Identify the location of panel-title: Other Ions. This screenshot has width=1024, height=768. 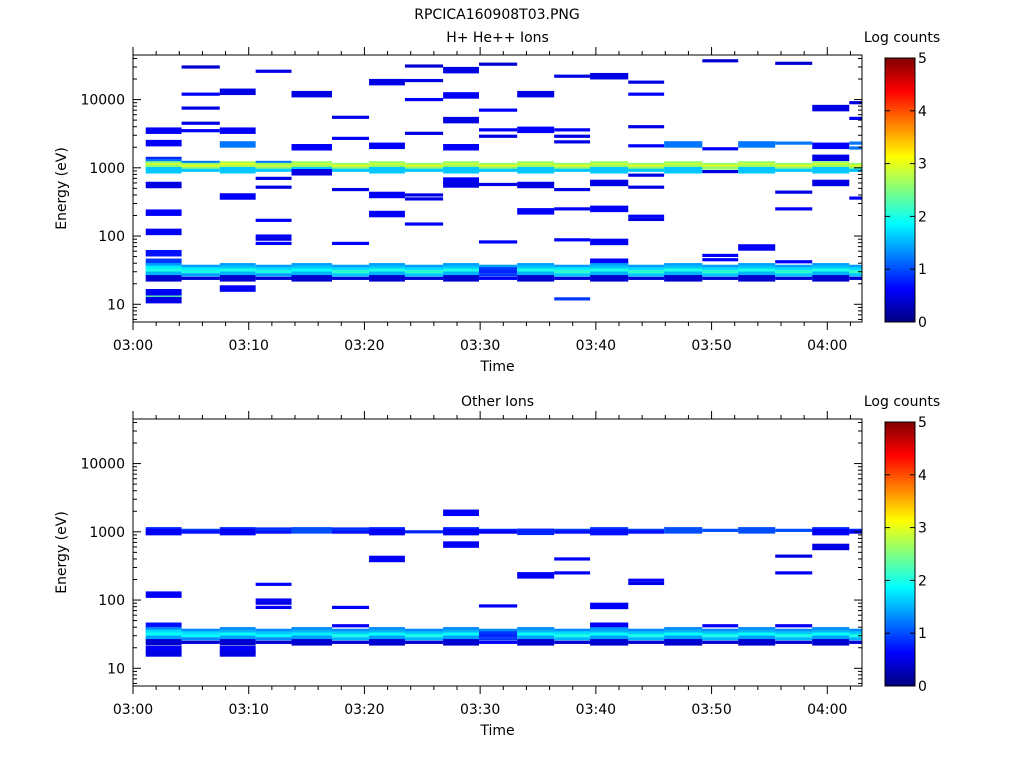
(497, 402).